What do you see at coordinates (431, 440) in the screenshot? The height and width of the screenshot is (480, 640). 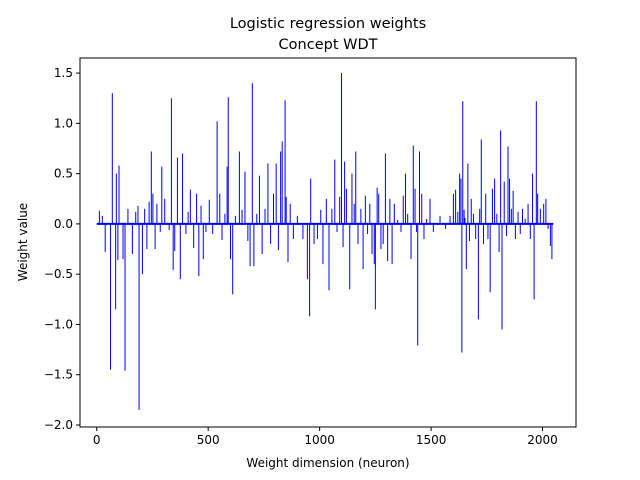 I see `x-tick-label: 1500` at bounding box center [431, 440].